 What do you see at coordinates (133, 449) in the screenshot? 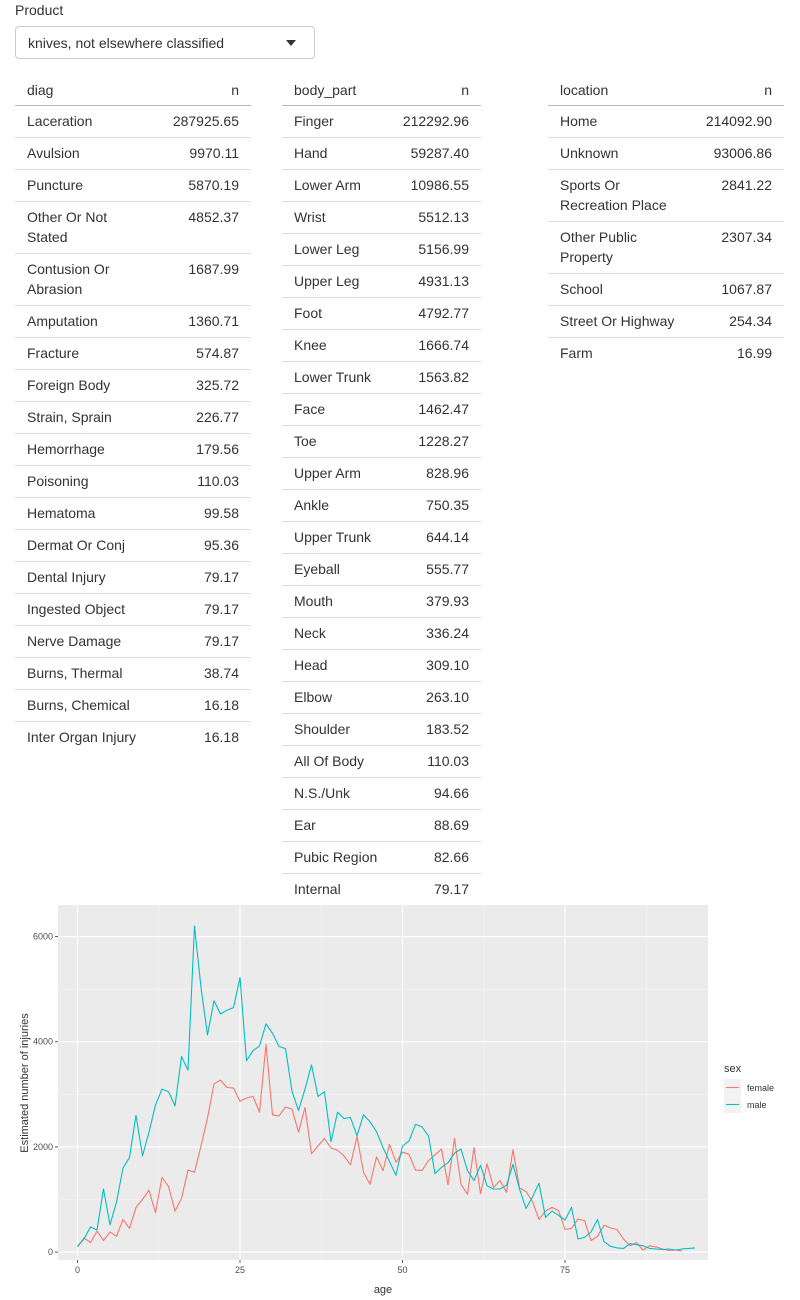
I see `table-row: Hemorrhage 179.56` at bounding box center [133, 449].